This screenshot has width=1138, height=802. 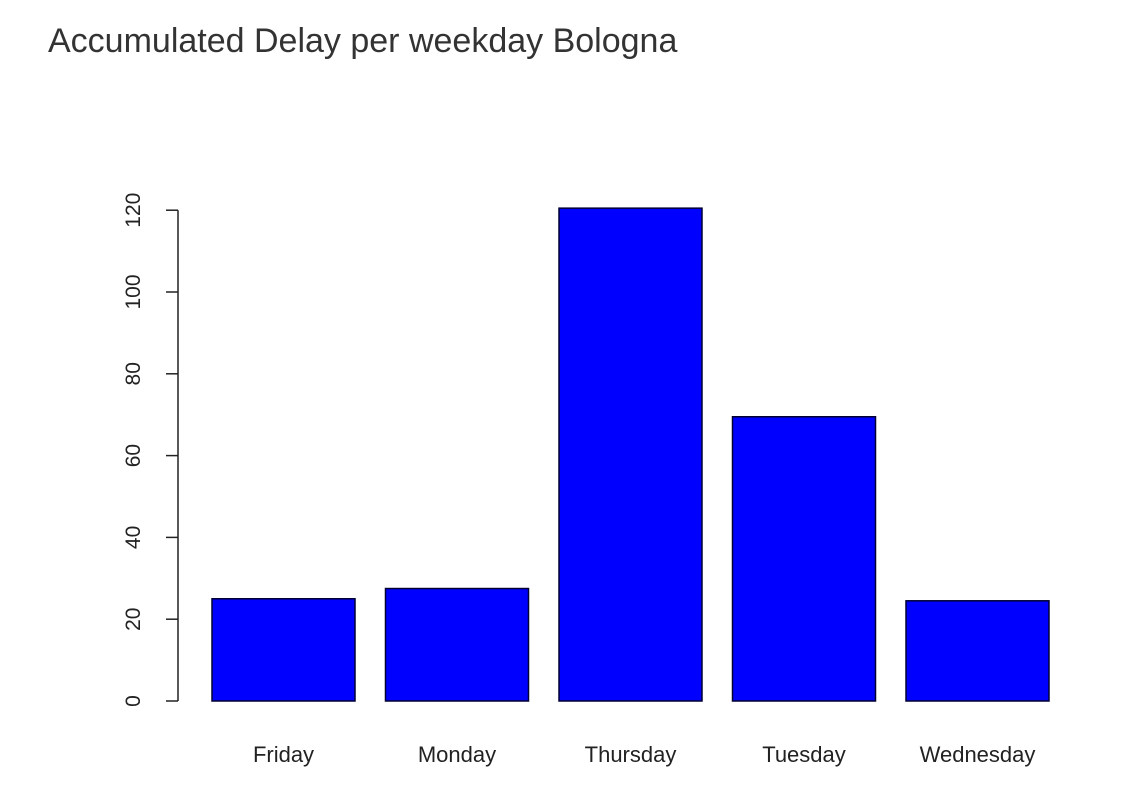 I want to click on y-tick-label: 20, so click(x=133, y=619).